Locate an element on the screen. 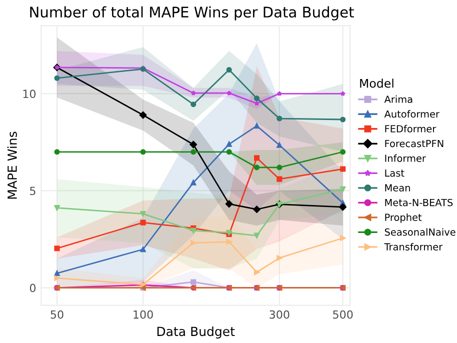 Image resolution: width=457 pixels, height=343 pixels. legend-label: Transformer is located at coordinates (413, 246).